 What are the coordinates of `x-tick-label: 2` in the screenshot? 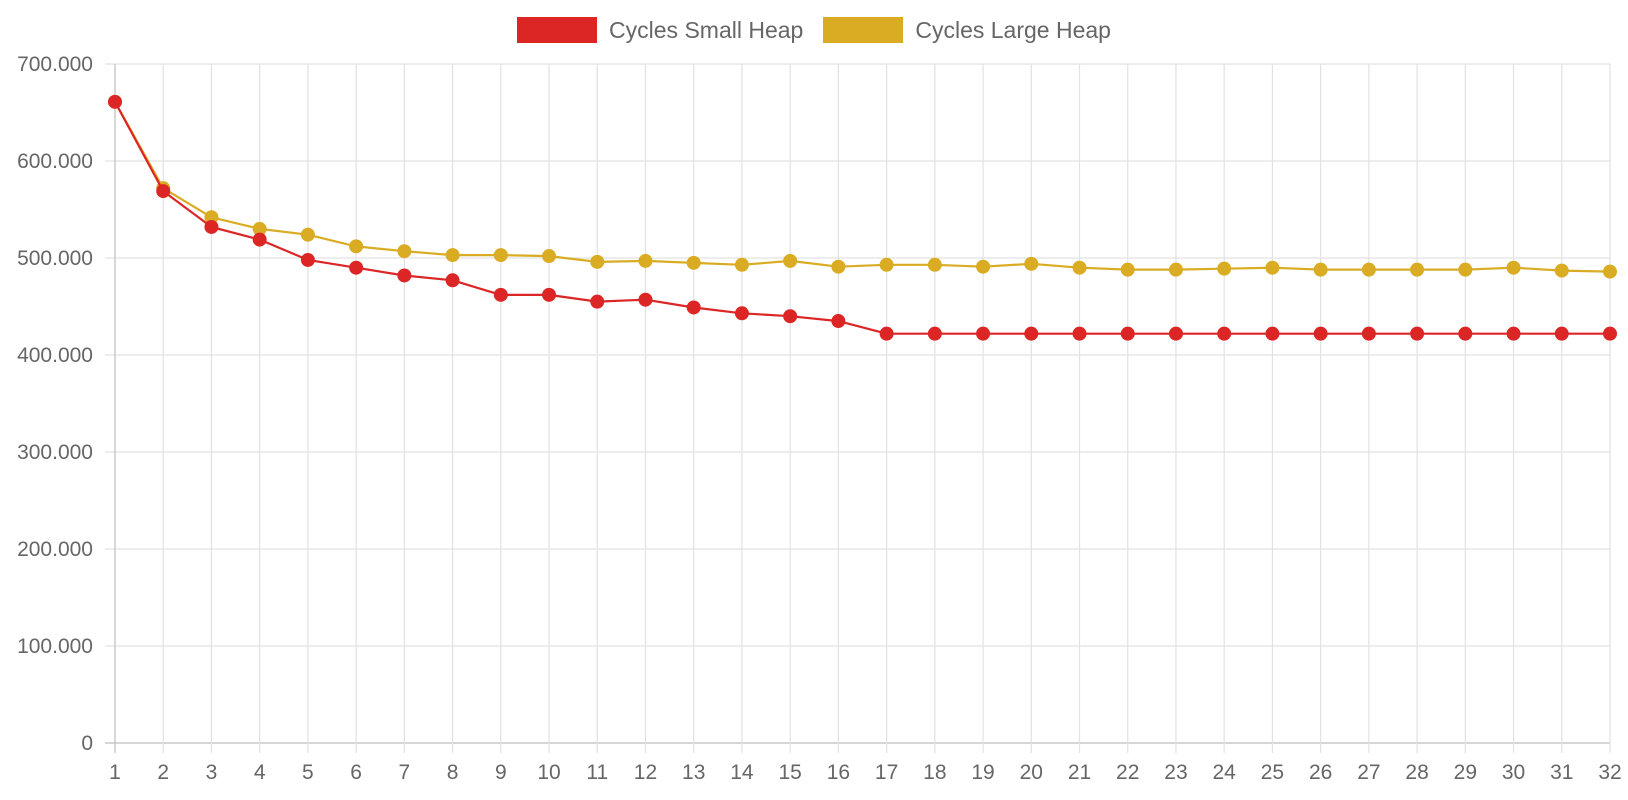 It's located at (163, 772).